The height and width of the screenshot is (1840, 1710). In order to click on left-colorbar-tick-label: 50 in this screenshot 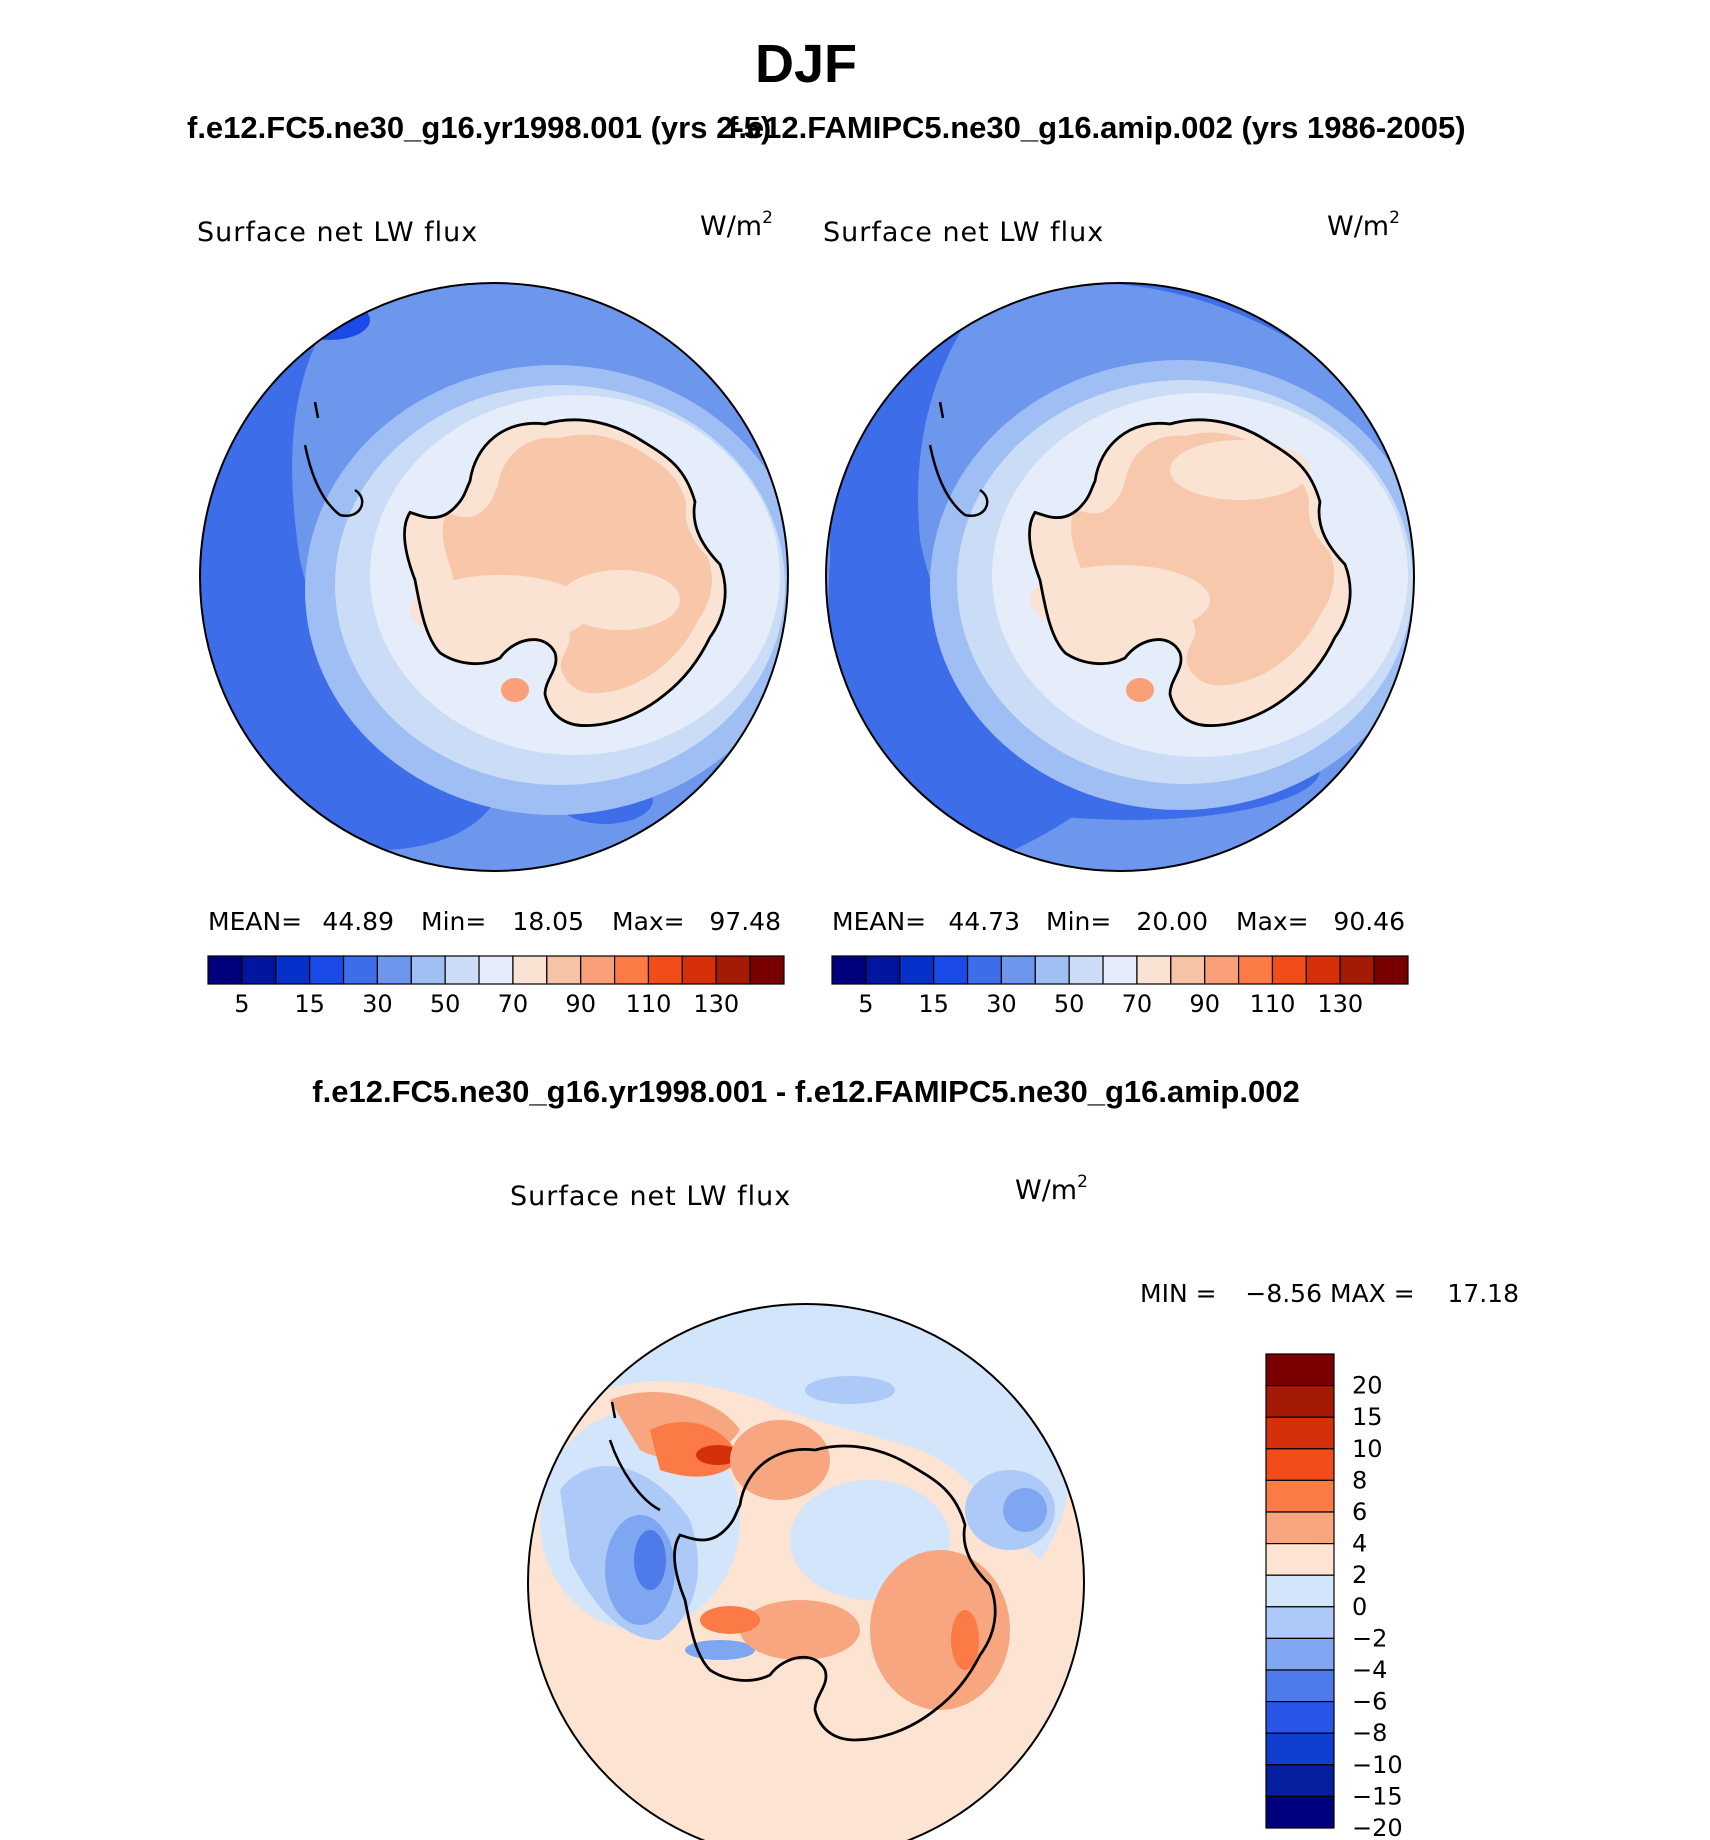, I will do `click(445, 1004)`.